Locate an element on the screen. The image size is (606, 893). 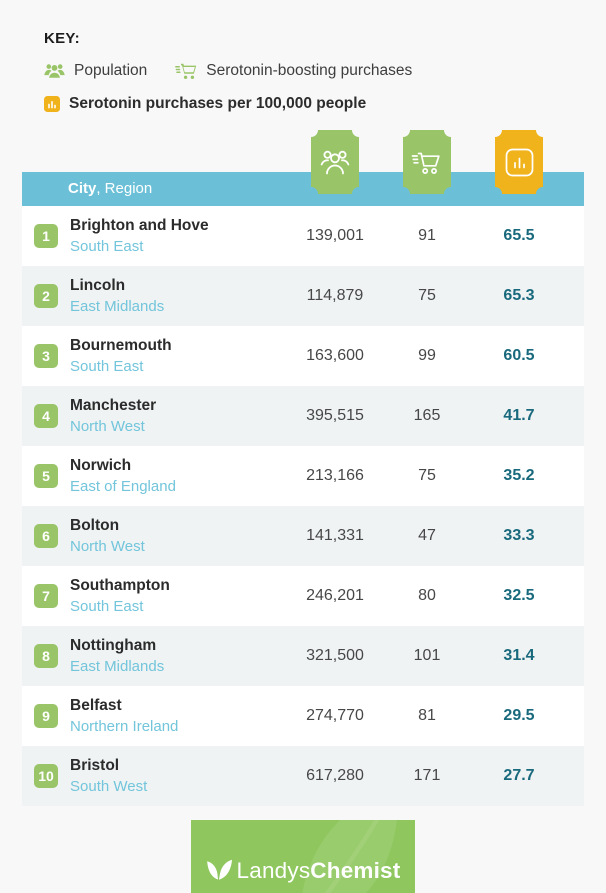
rate-value: 29.5 is located at coordinates (519, 715).